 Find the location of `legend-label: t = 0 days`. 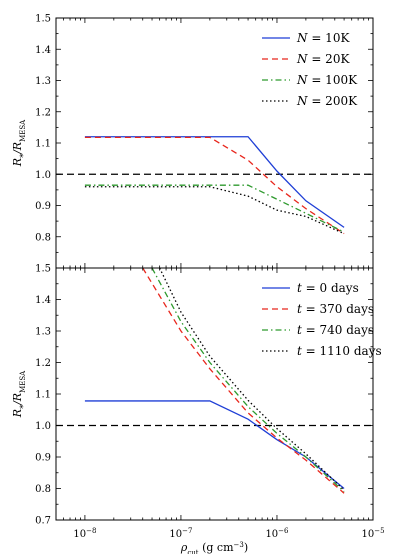

legend-label: t = 0 days is located at coordinates (328, 288).